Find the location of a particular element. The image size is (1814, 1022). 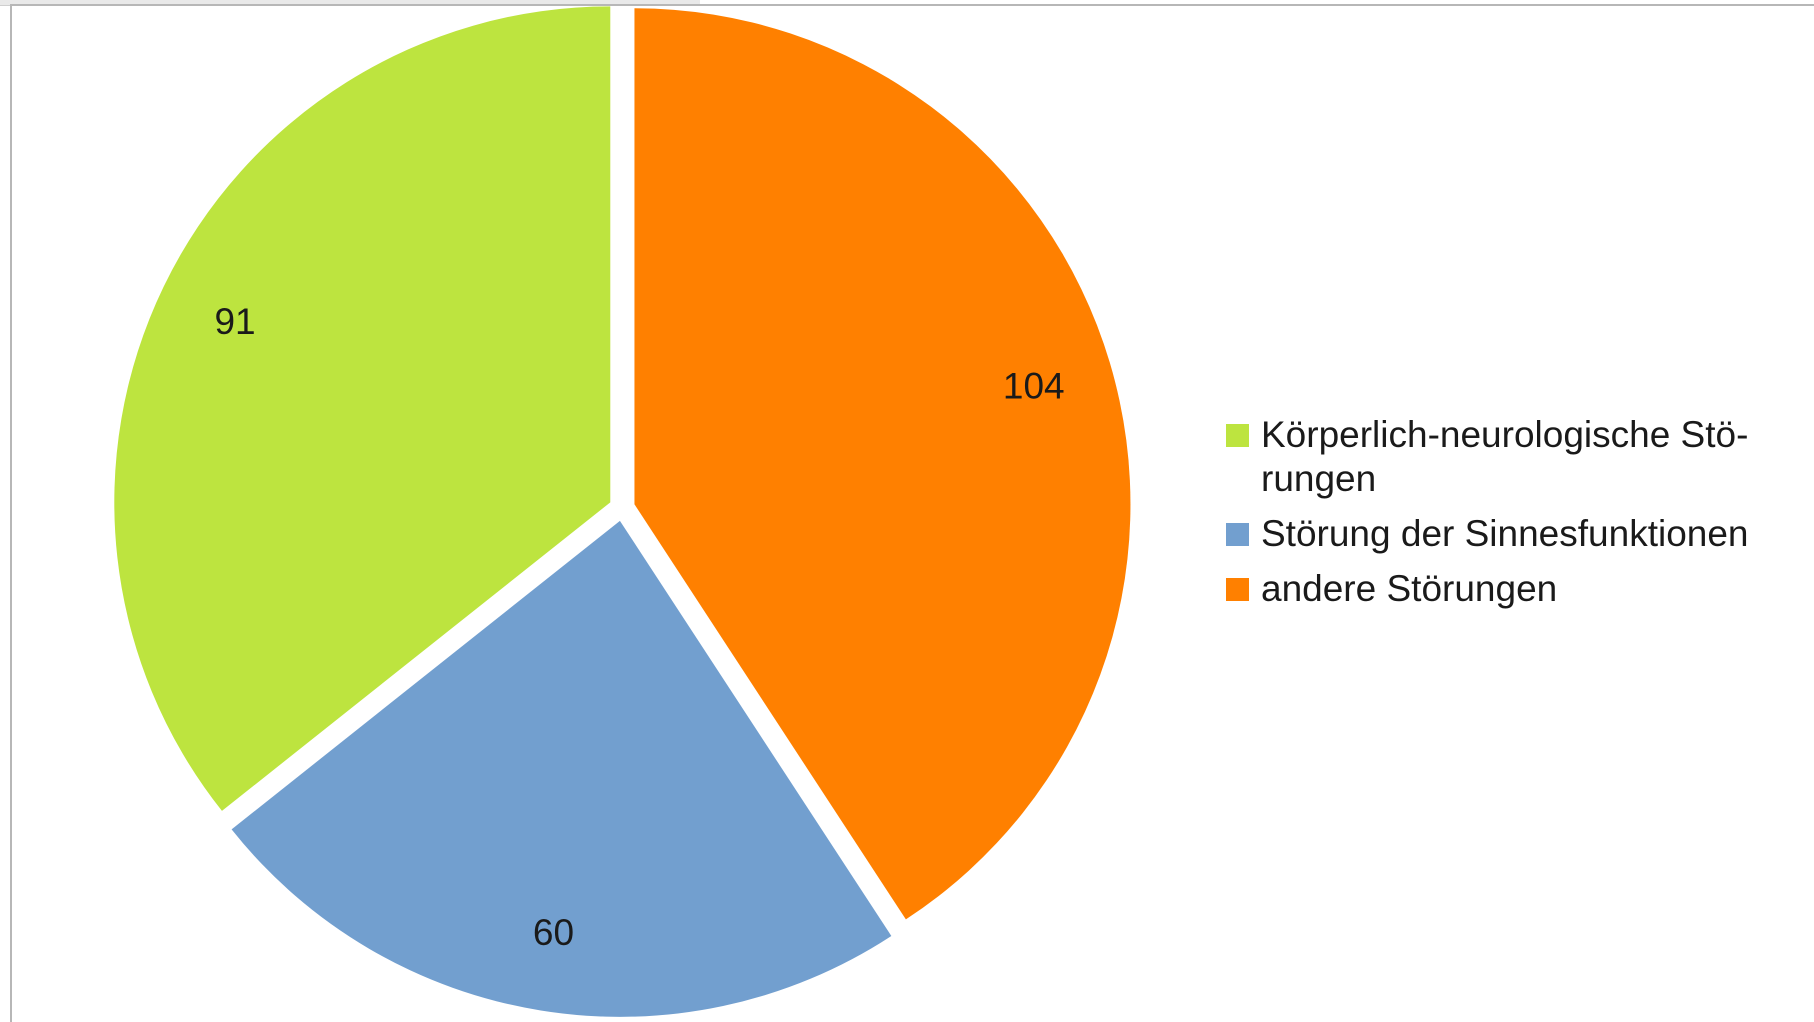

legend-label-andere: andere Störungen is located at coordinates (1409, 588).